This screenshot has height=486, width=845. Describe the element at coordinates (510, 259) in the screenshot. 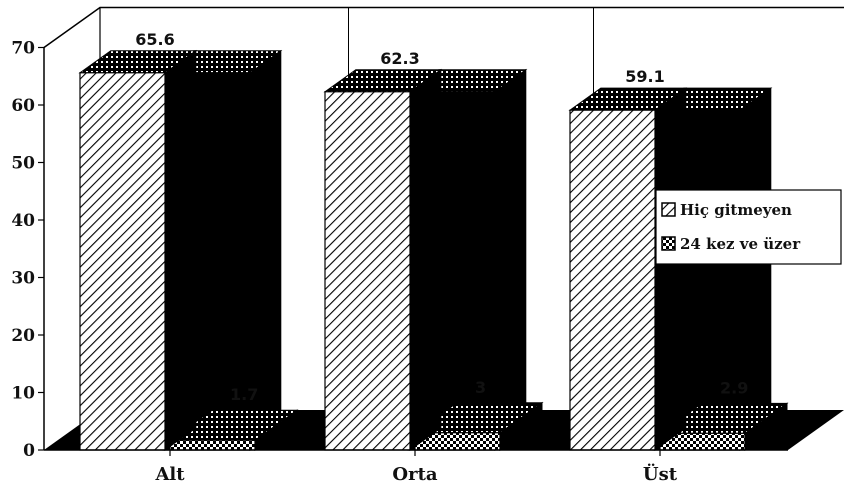

I see `bar-hic-gitmeyen-shadow-side` at that location.